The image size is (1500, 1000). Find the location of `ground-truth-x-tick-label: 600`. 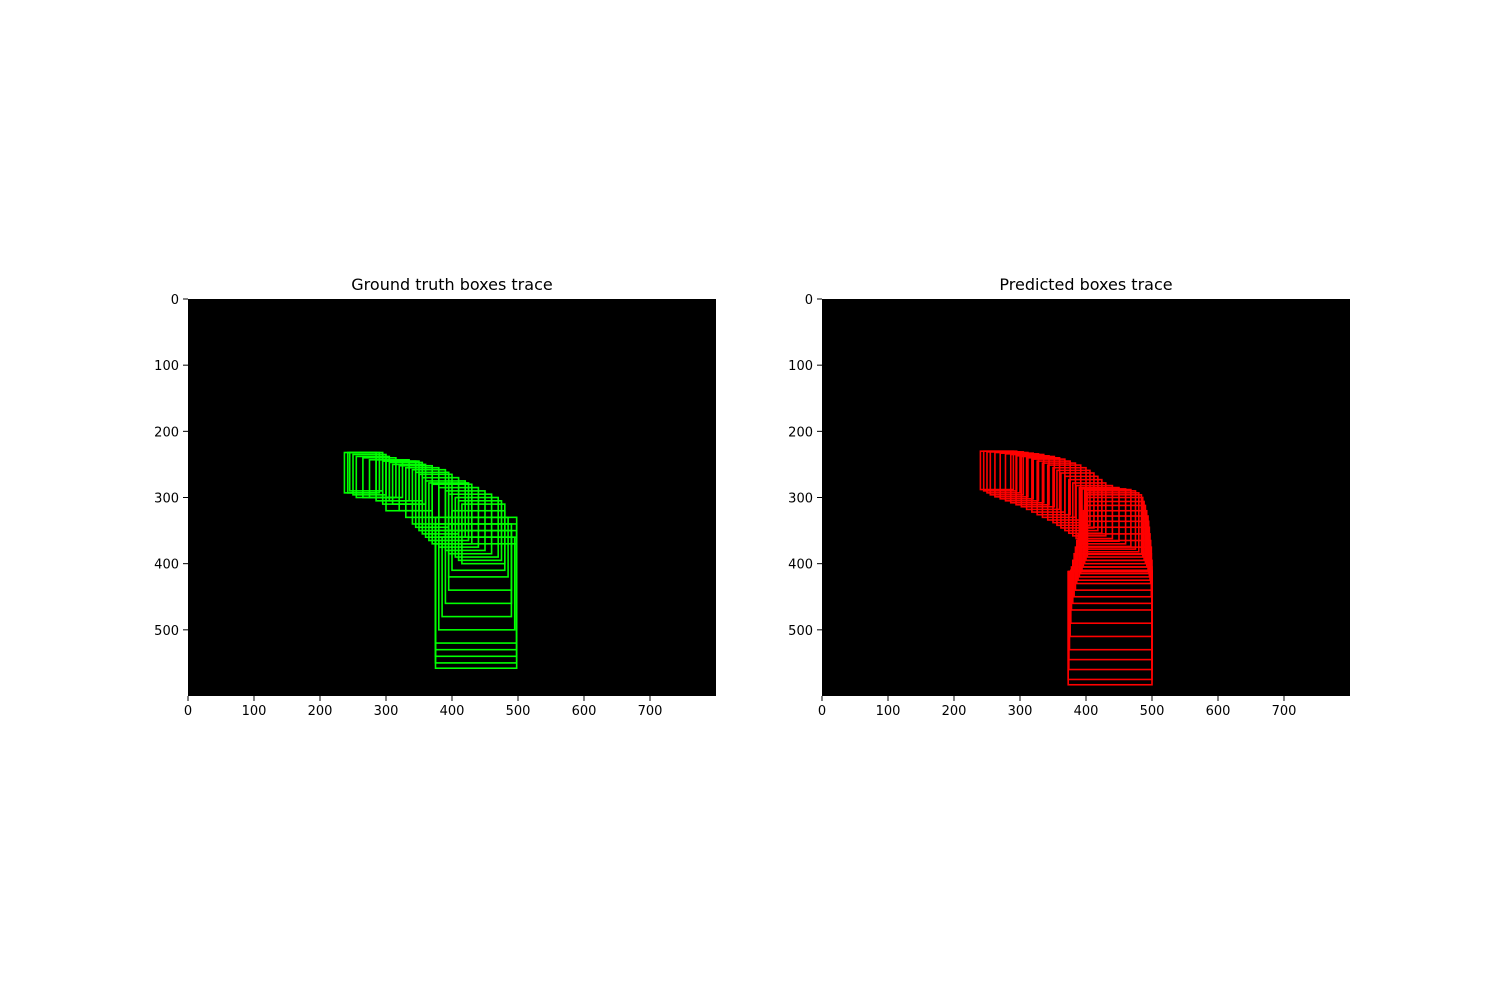

ground-truth-x-tick-label: 600 is located at coordinates (584, 711).